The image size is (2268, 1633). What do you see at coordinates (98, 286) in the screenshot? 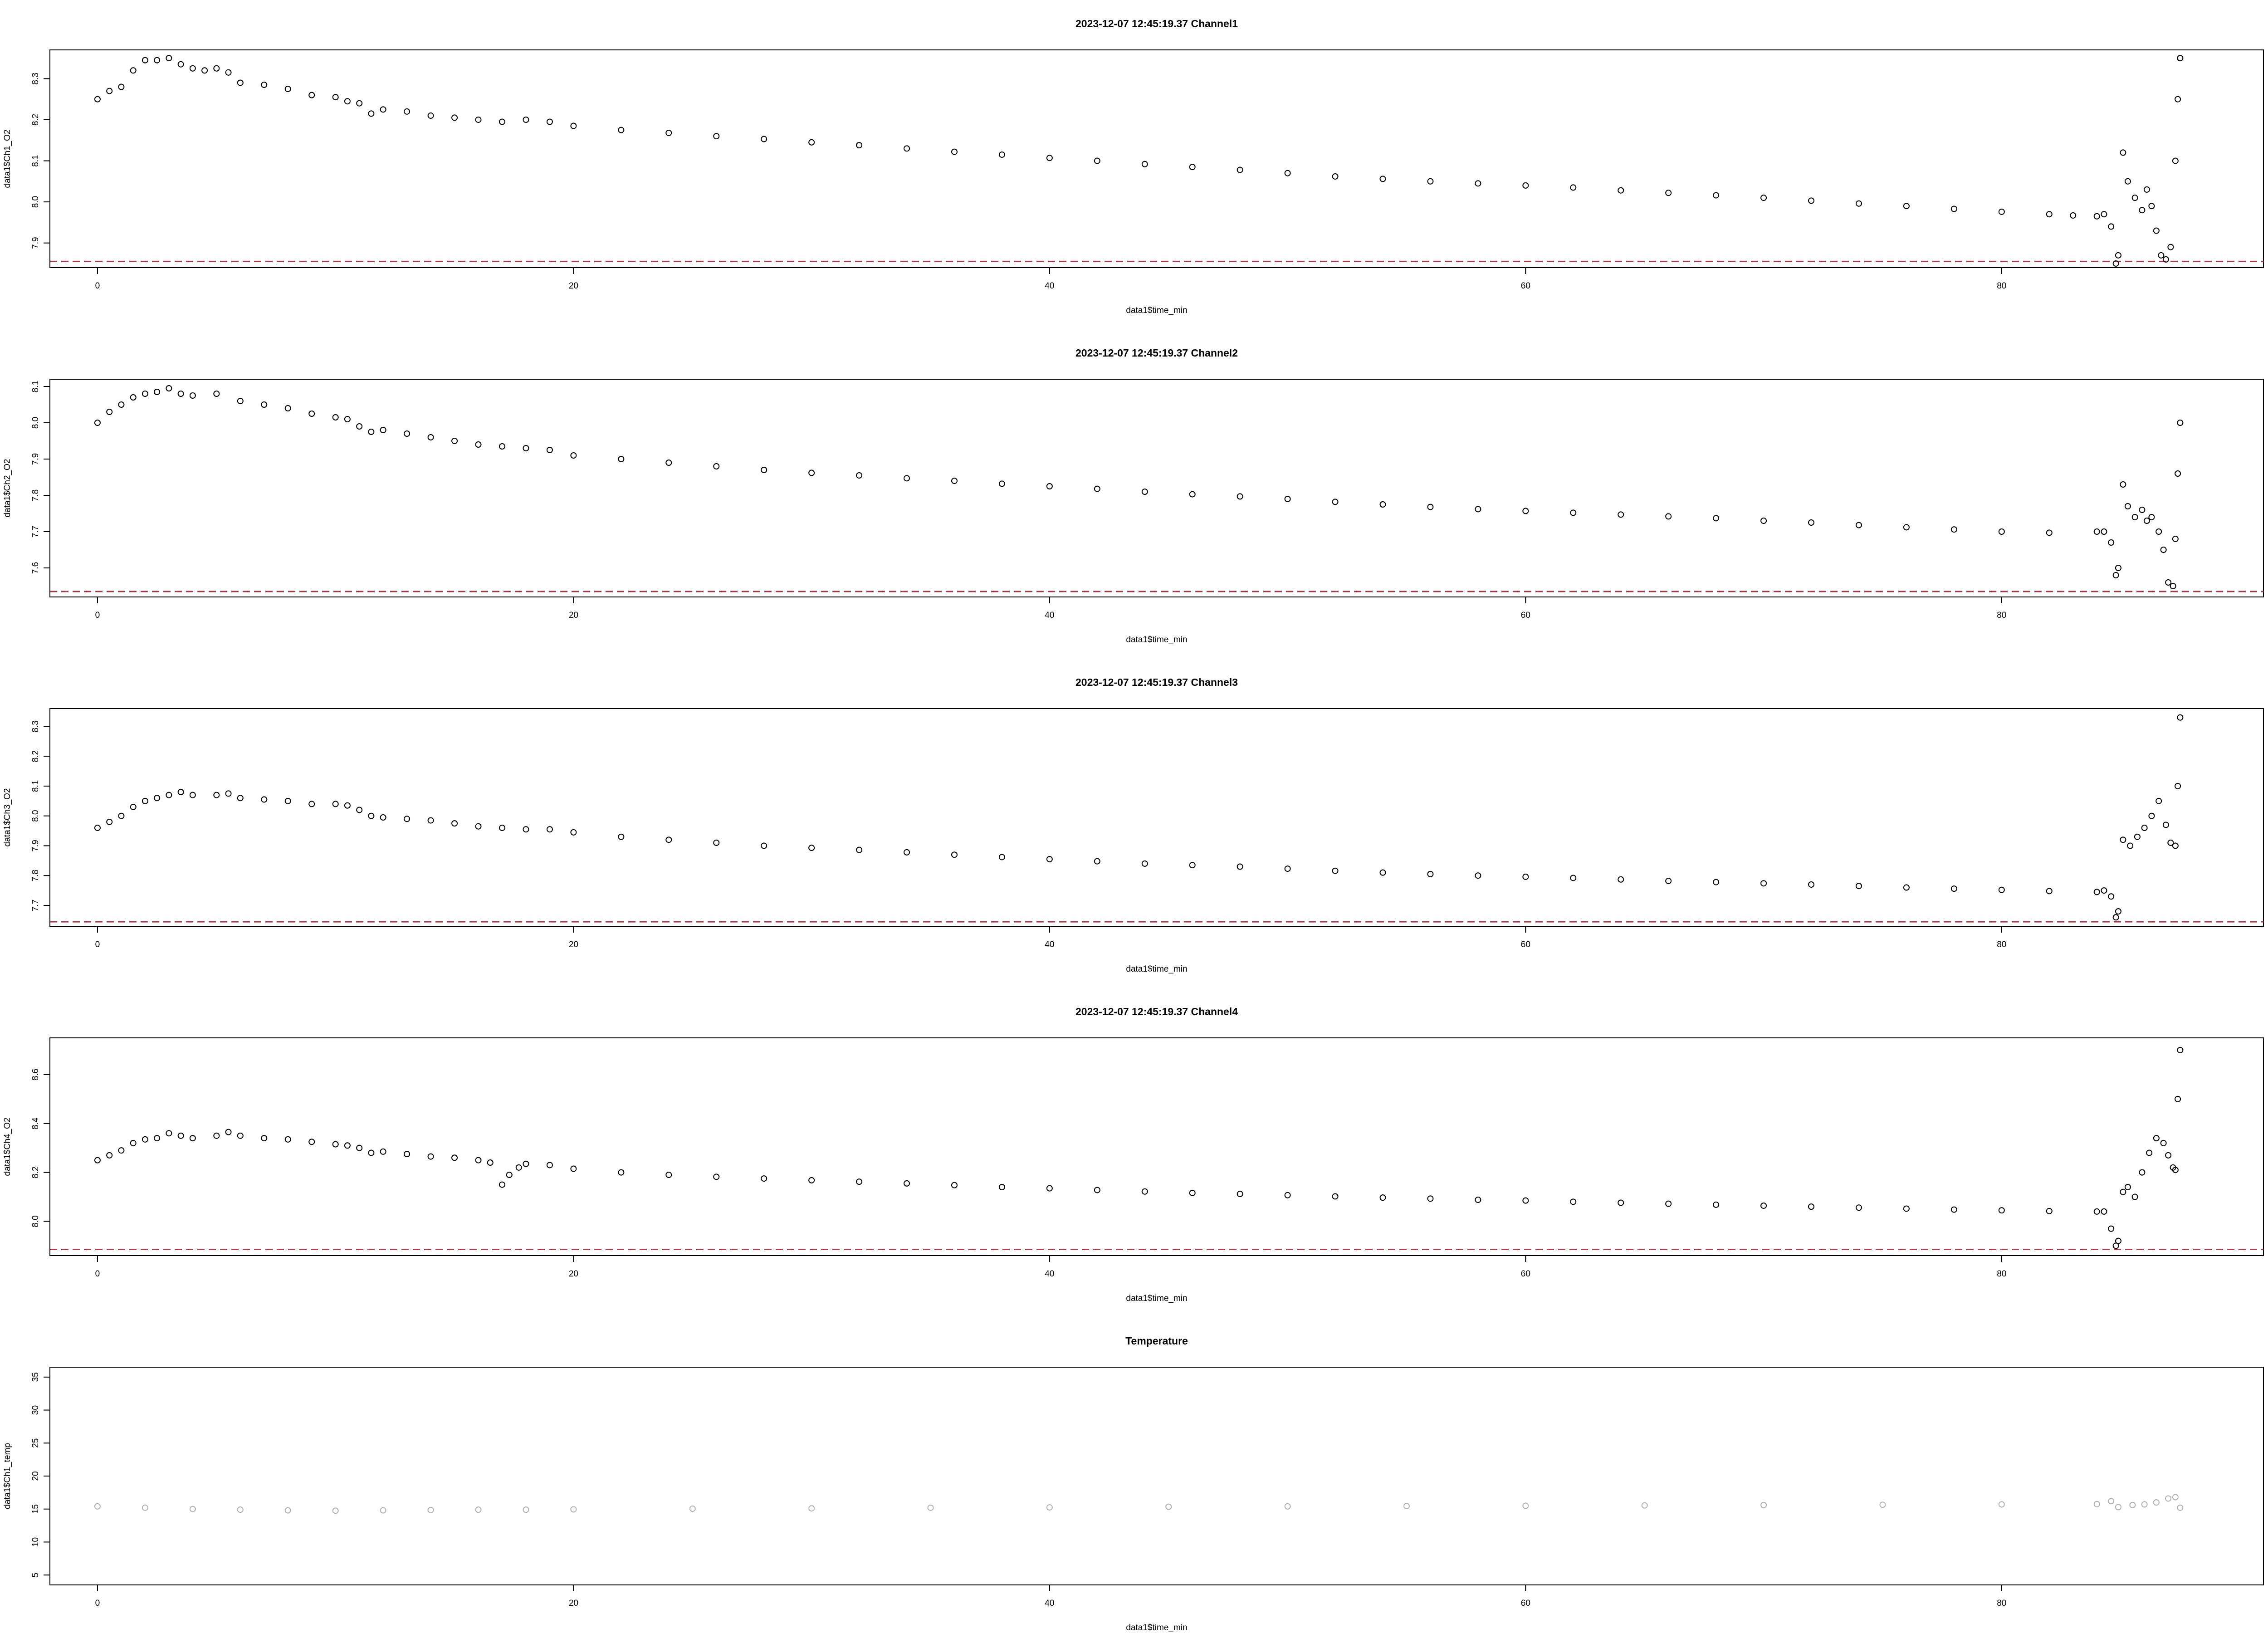
I see `x-tick-label: 0` at bounding box center [98, 286].